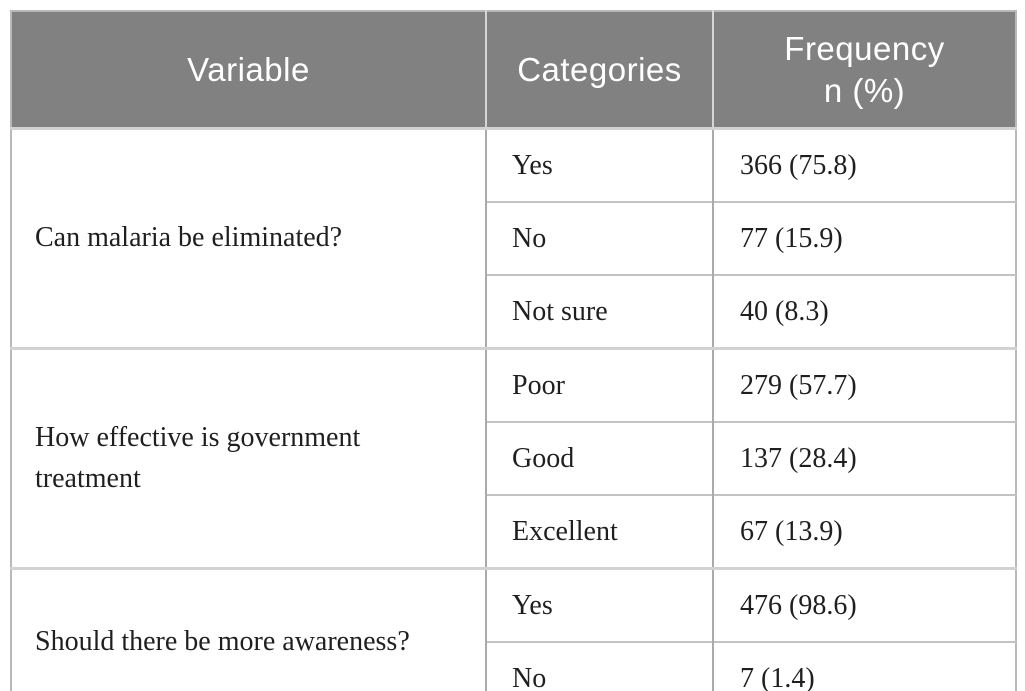 The height and width of the screenshot is (691, 1025). I want to click on table-row: Good 137 (28.4), so click(513, 458).